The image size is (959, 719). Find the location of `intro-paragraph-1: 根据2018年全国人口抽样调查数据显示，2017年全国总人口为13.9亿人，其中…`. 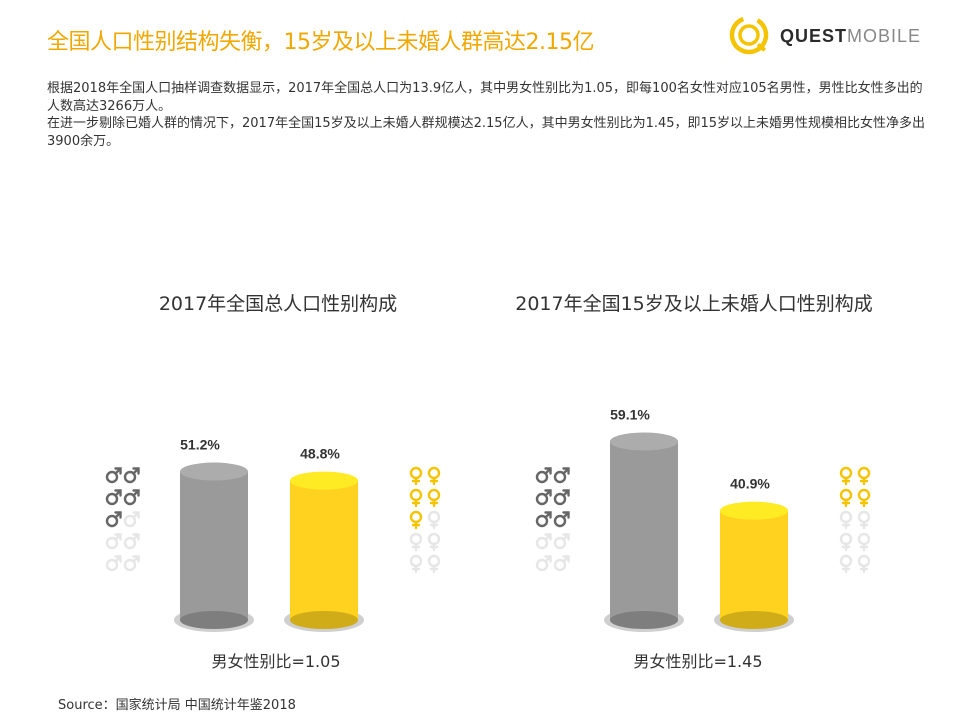

intro-paragraph-1: 根据2018年全国人口抽样调查数据显示，2017年全国总人口为13.9亿人，其中… is located at coordinates (485, 97).